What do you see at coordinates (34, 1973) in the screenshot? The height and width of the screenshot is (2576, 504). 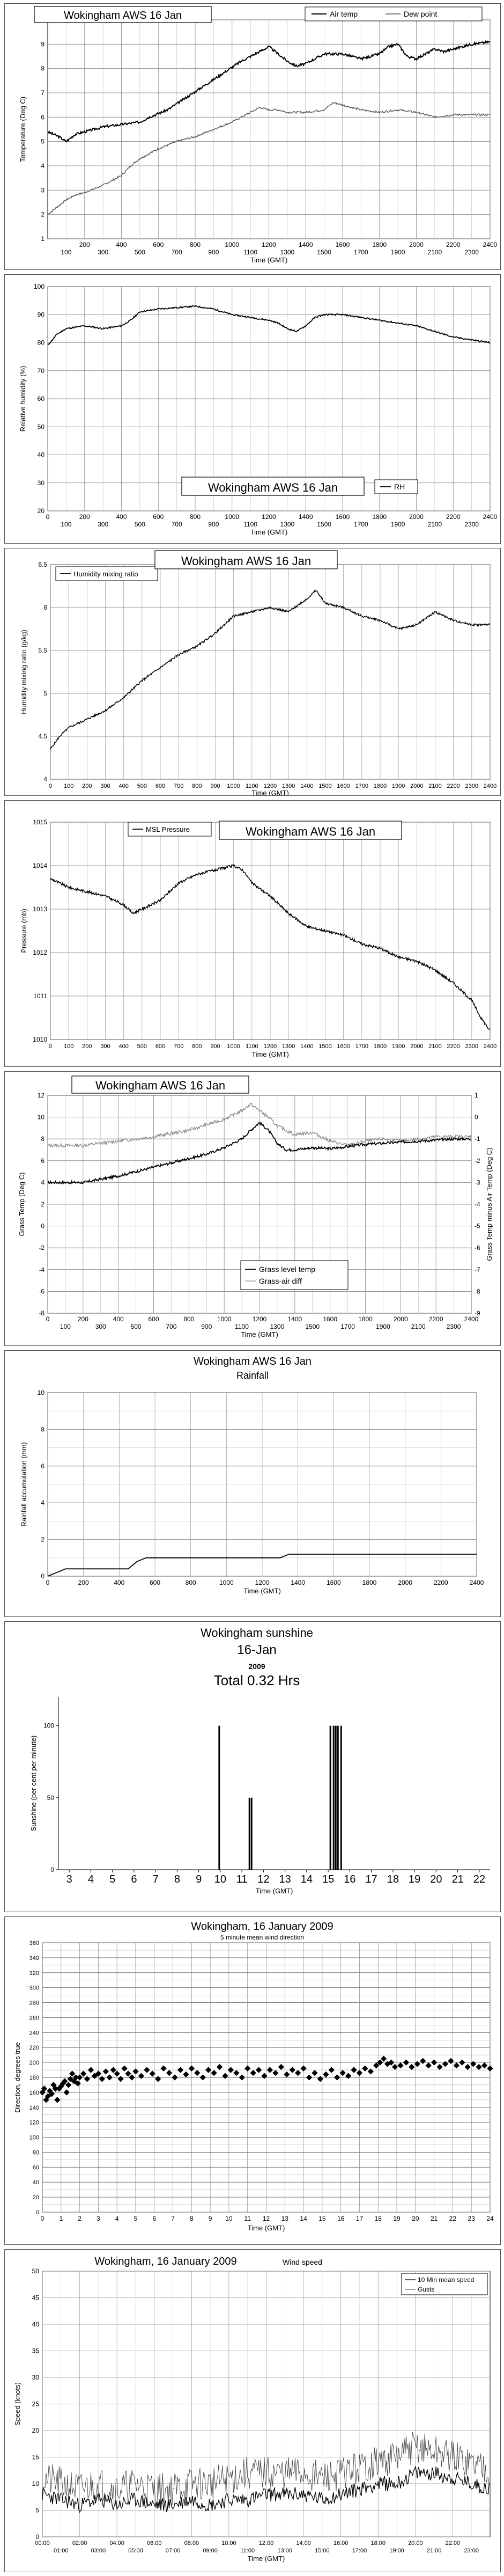 I see `y-tick-label: 320` at bounding box center [34, 1973].